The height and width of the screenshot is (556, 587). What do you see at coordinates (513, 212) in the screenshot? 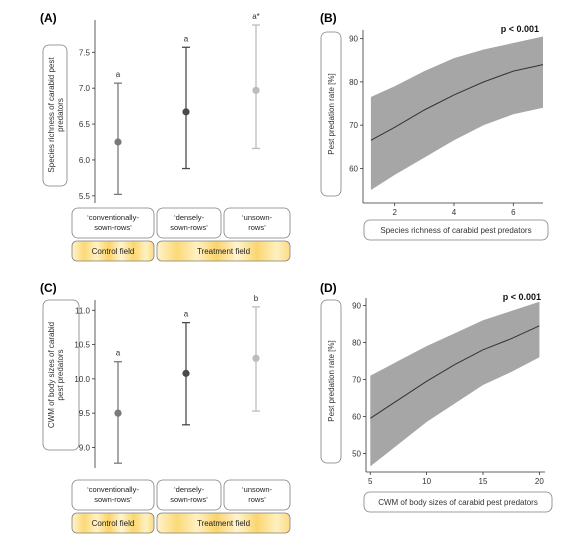
I see `x-tick-label: 6` at bounding box center [513, 212].